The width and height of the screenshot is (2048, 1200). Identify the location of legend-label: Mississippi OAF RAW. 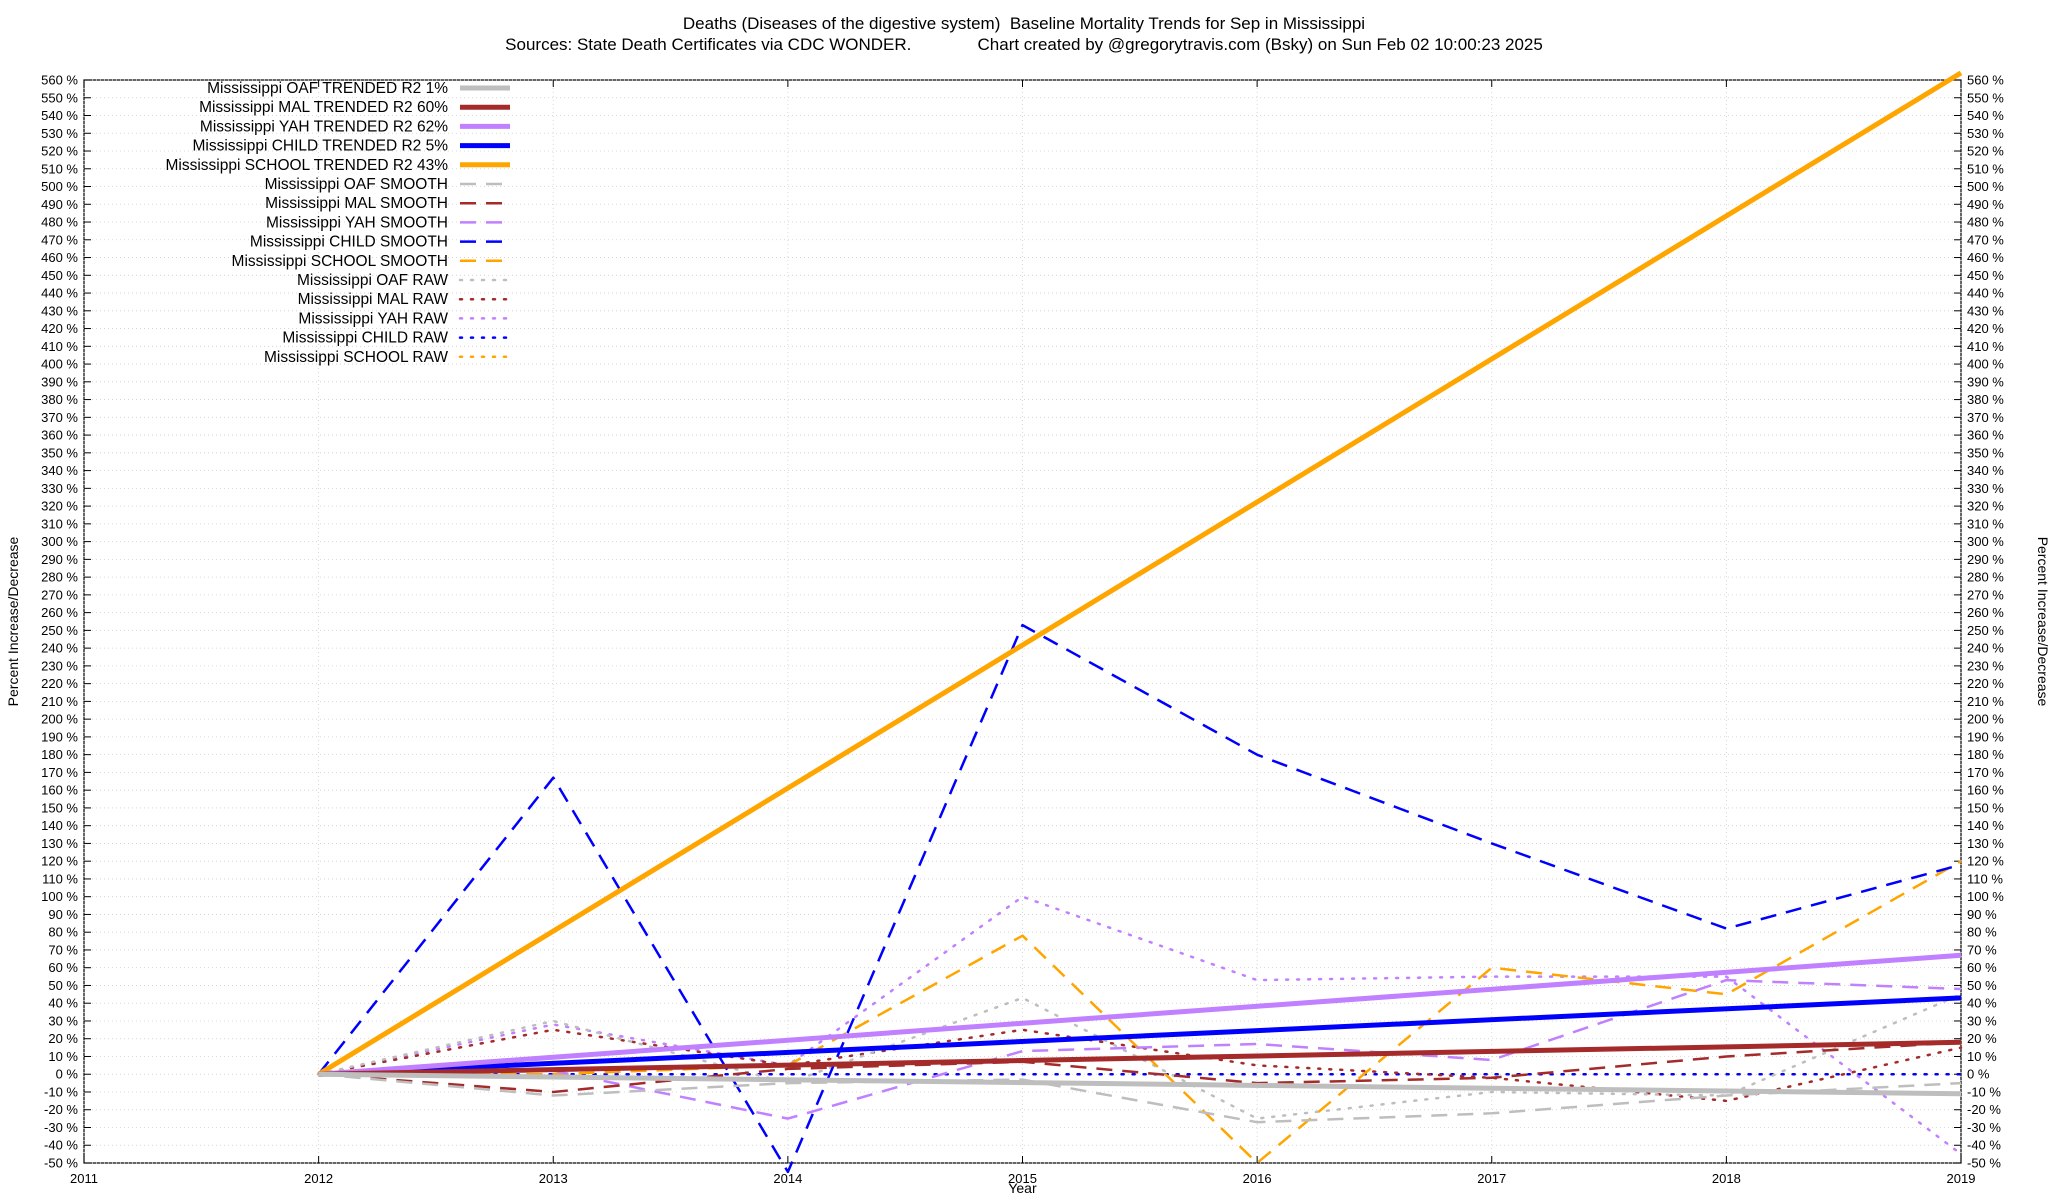
(372, 280).